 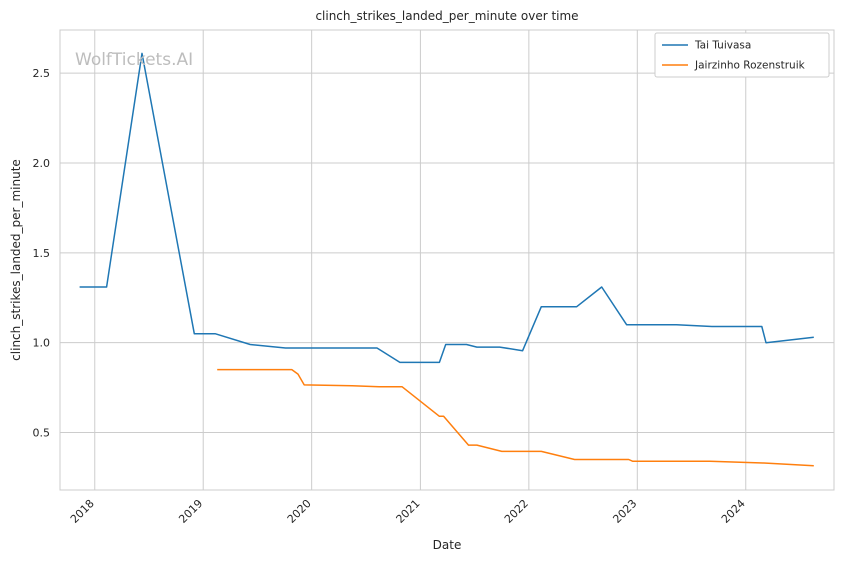 I want to click on x-axis-ticks: 2018 2019 2020 2021 2022 2023 2024, so click(x=408, y=511).